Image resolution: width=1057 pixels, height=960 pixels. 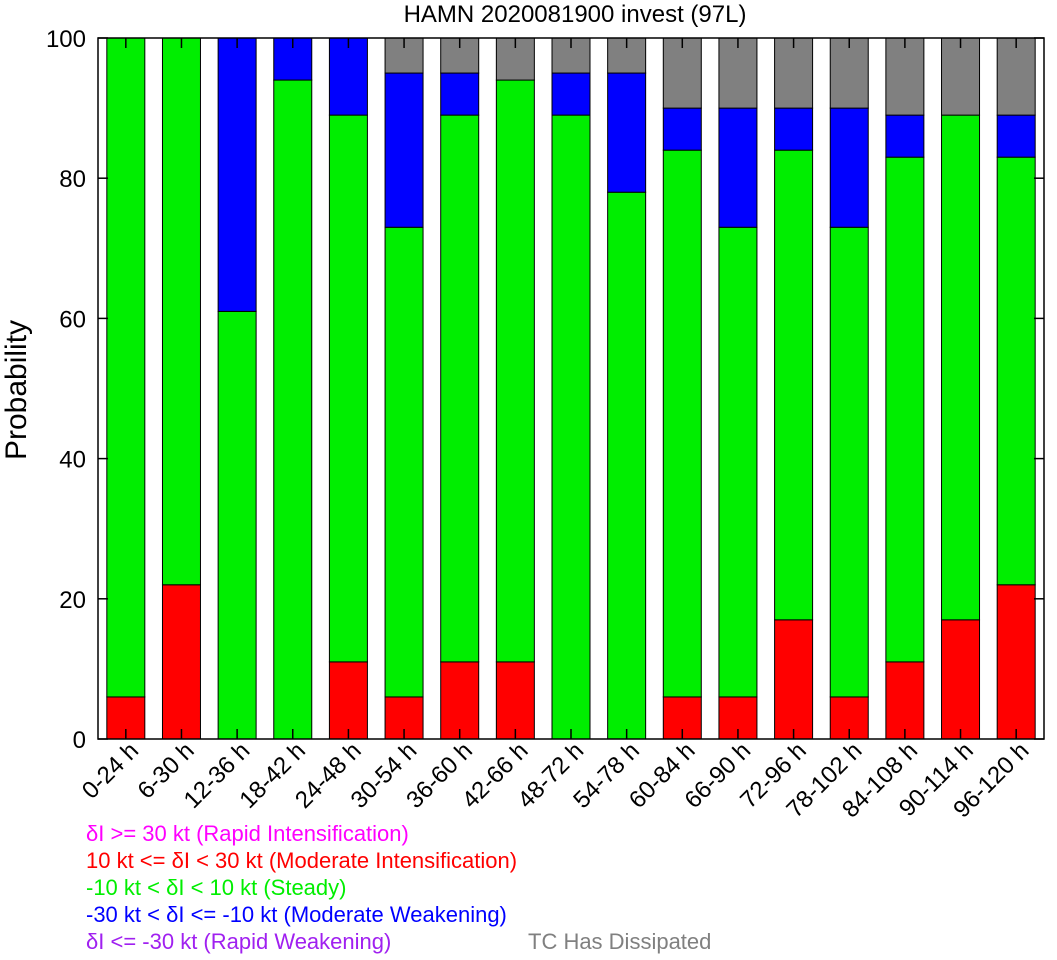 I want to click on y-tick-labels: 0 20 40 60 80 100, so click(x=66, y=390).